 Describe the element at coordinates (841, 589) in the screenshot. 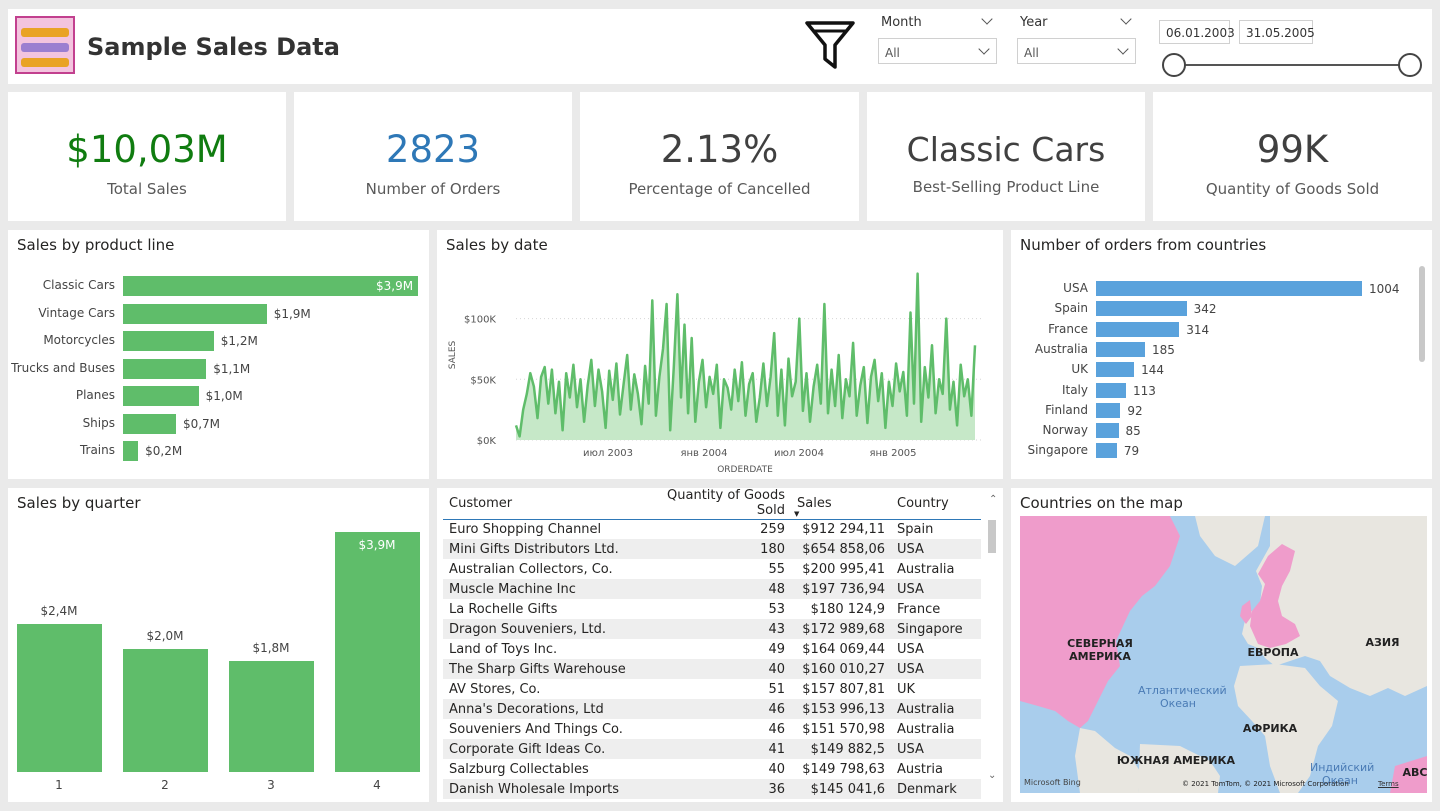

I see `cell-sales: $197 736,94` at that location.